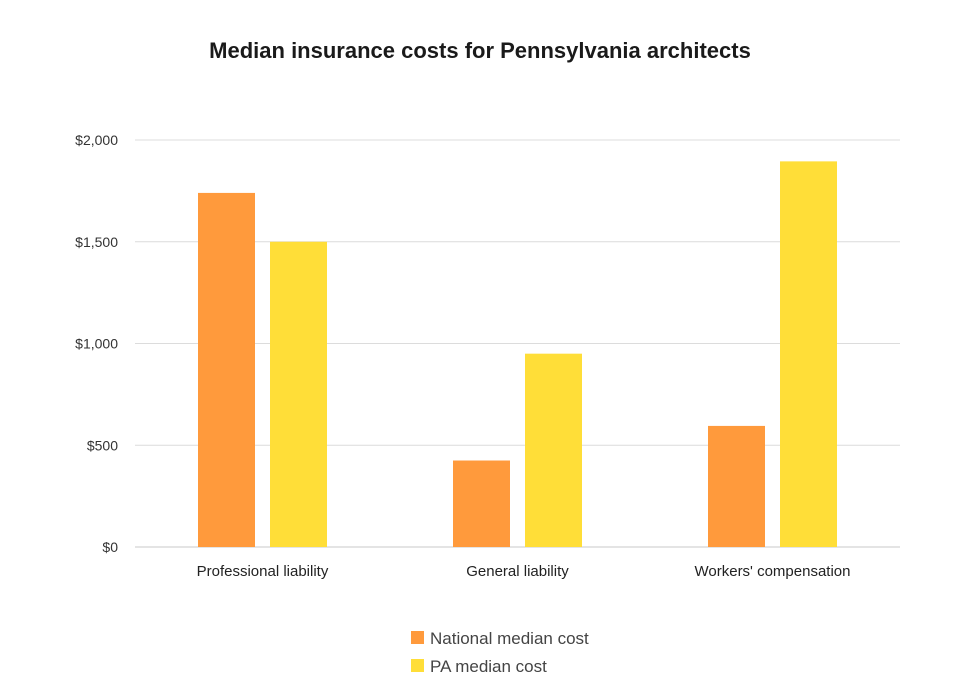 The width and height of the screenshot is (958, 682). I want to click on y-axis-ticks: $0 $500 $1,000 $1,500 $2,000, so click(96, 343).